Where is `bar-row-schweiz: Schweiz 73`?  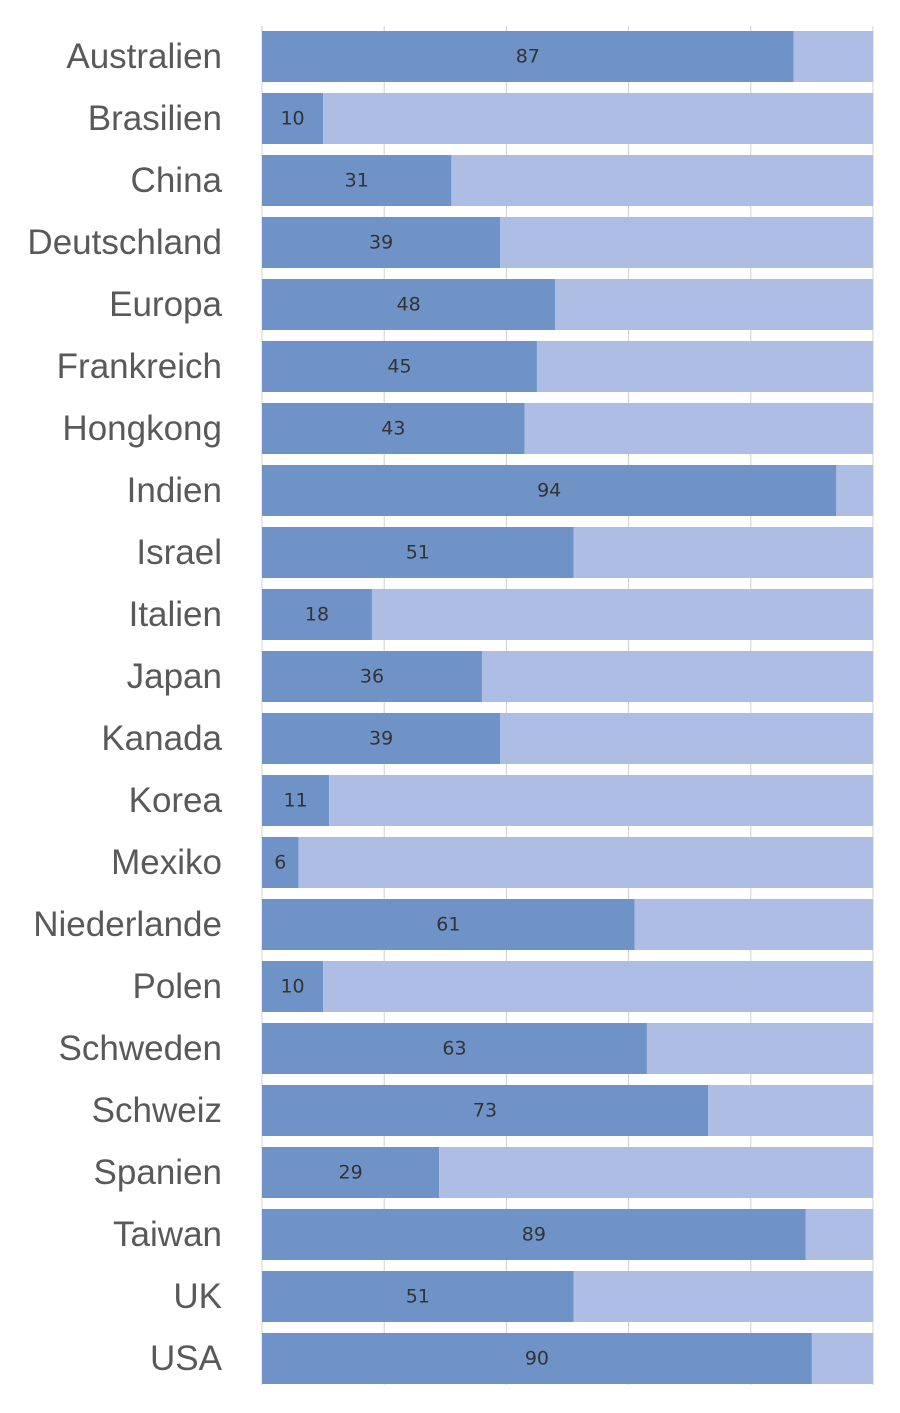
bar-row-schweiz: Schweiz 73 is located at coordinates (482, 1110).